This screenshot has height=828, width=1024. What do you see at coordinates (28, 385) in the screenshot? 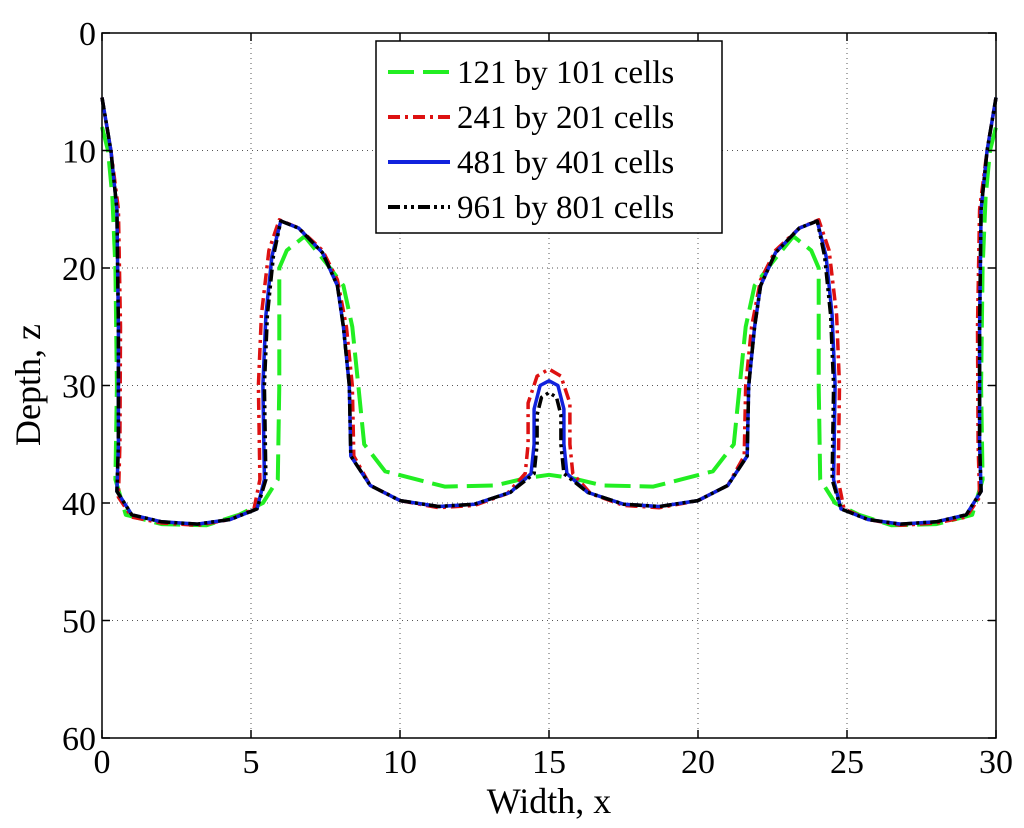
I see `y-axis-label: Depth, z` at bounding box center [28, 385].